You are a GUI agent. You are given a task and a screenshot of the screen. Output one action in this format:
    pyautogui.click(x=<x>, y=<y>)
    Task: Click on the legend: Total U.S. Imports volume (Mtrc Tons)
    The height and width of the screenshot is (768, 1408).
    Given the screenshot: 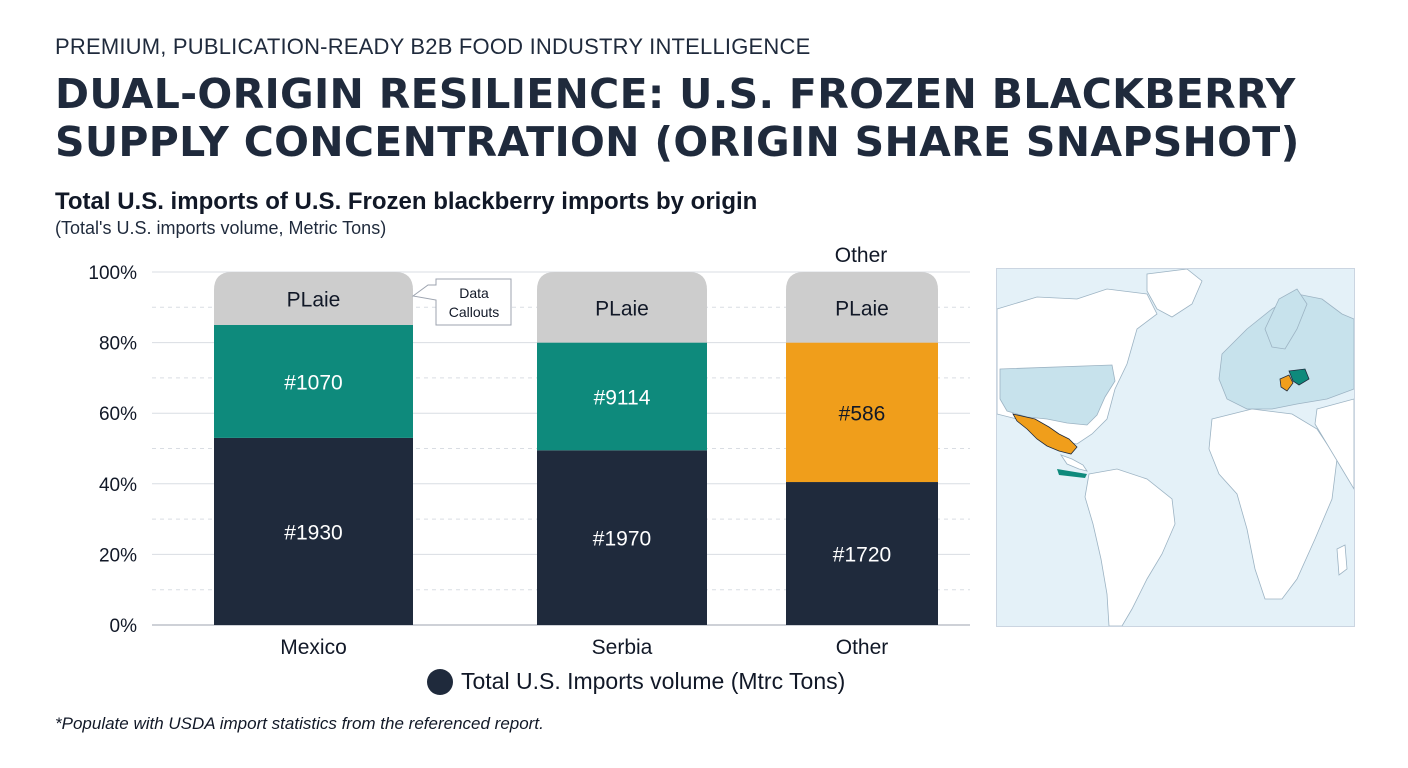 What is the action you would take?
    pyautogui.click(x=636, y=681)
    